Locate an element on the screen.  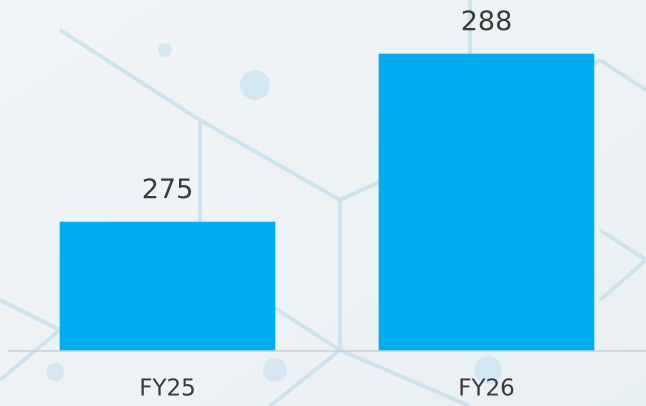
value-label: 288 is located at coordinates (487, 21).